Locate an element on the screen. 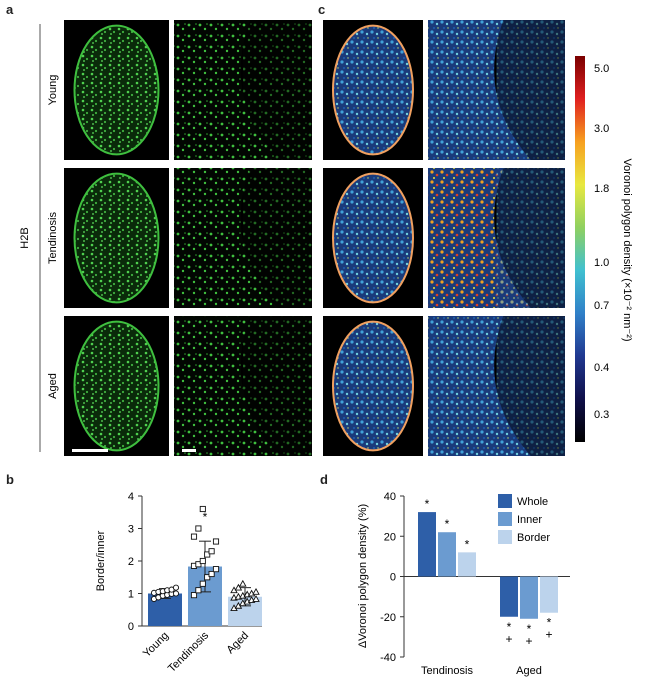  y-tick-label: 4 is located at coordinates (131, 497).